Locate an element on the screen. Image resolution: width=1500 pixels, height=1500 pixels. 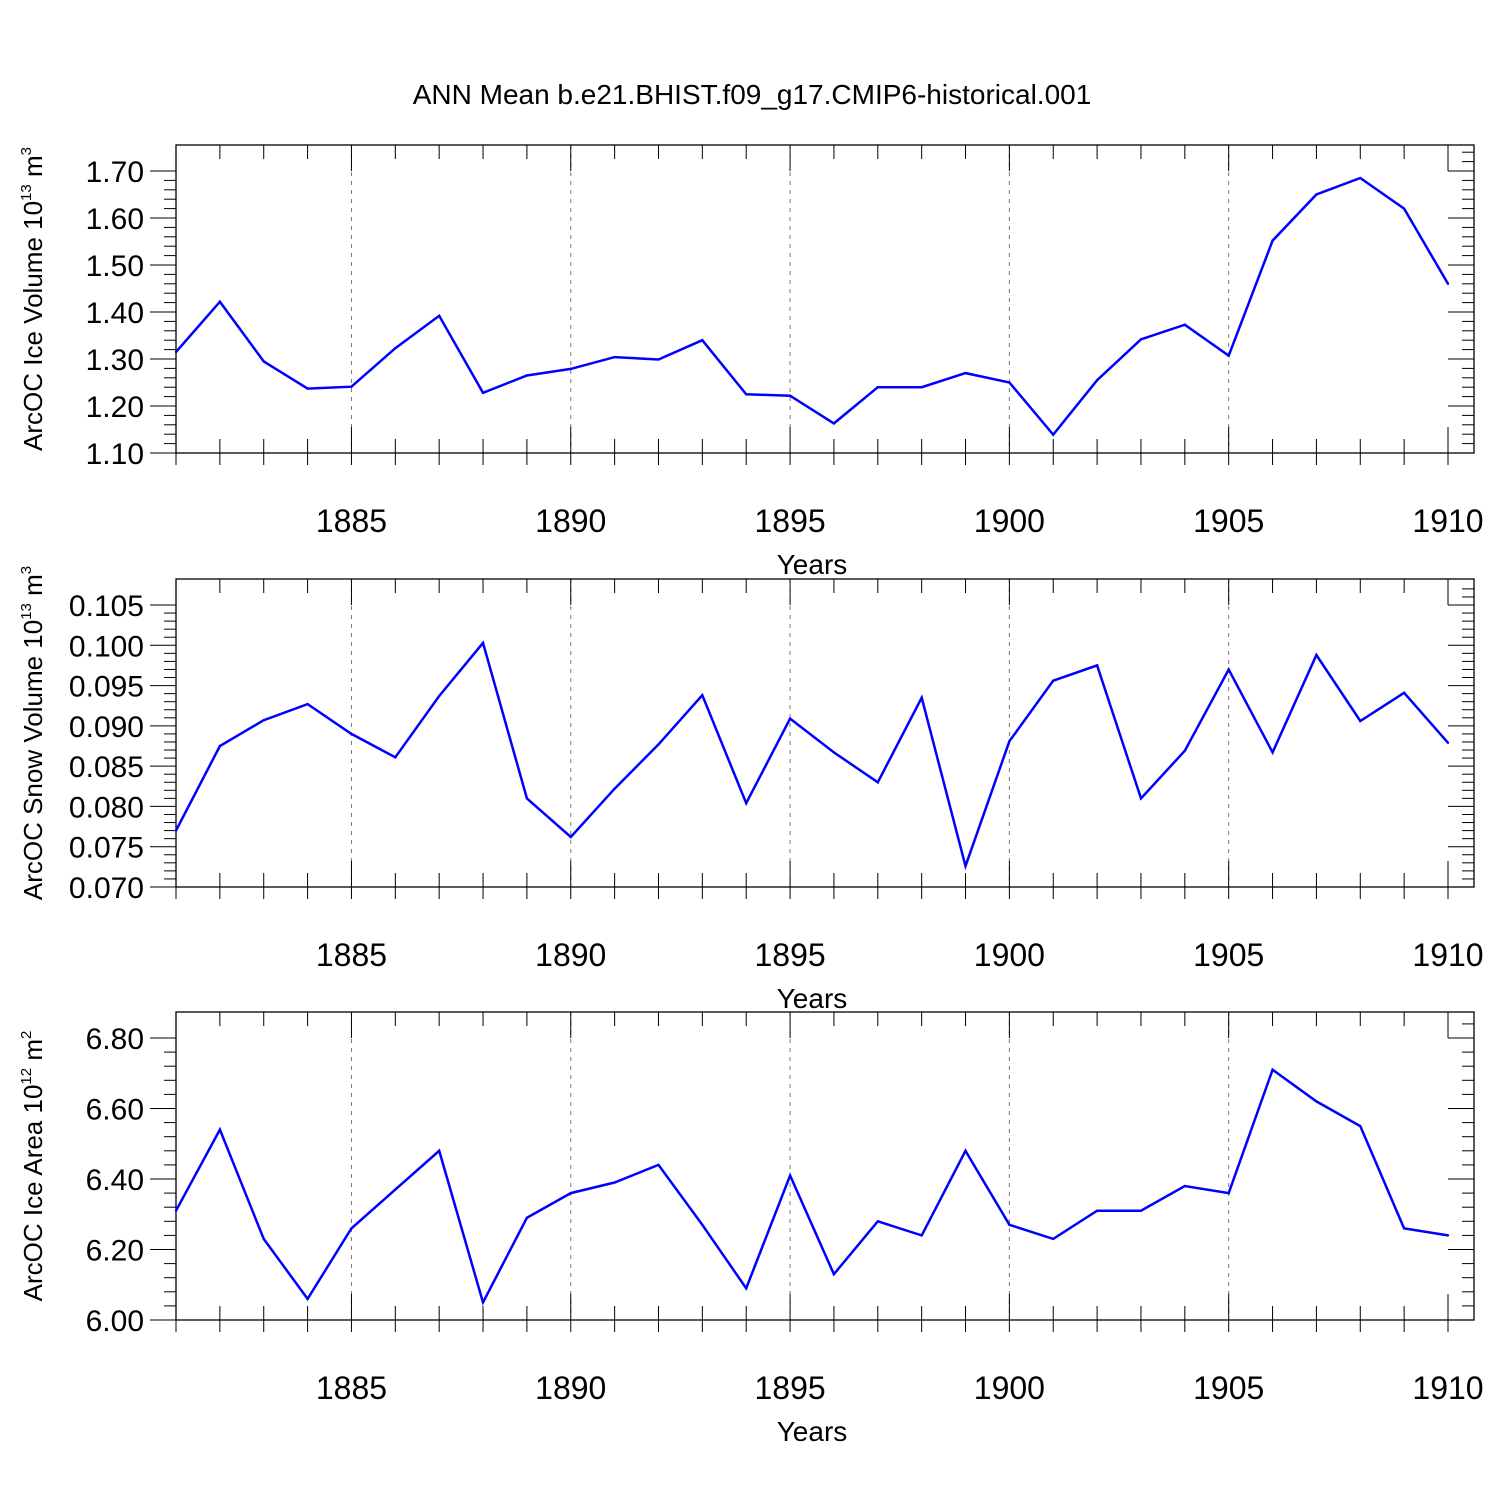
y-tick-label: 6.60 is located at coordinates (115, 1110).